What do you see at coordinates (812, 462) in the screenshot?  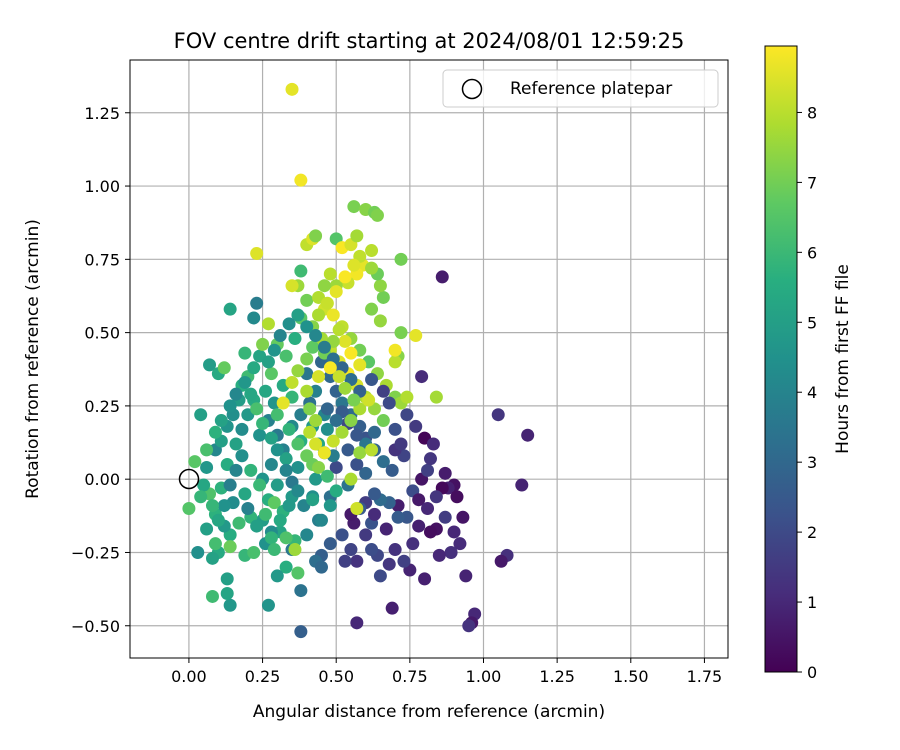 I see `colorbar-tick-label: 3` at bounding box center [812, 462].